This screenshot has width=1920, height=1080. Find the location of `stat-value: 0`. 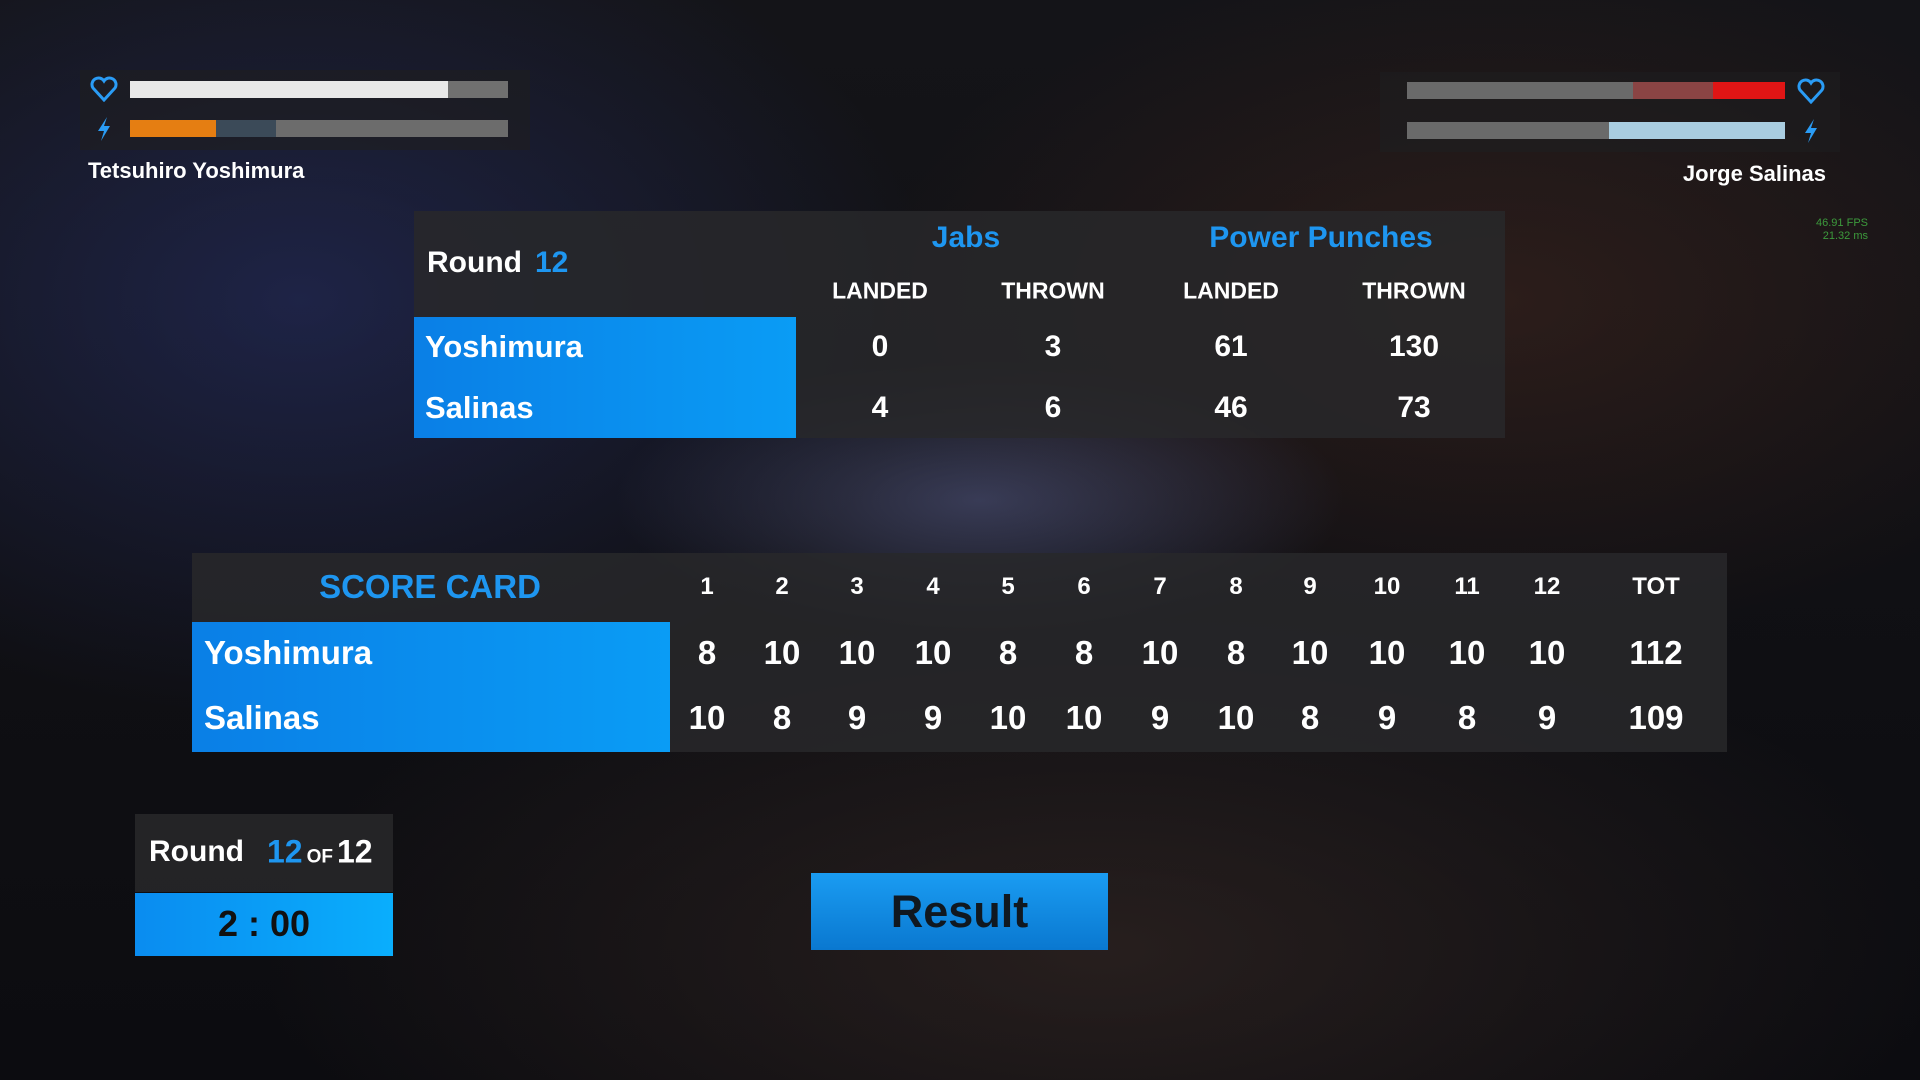

stat-value: 0 is located at coordinates (880, 346).